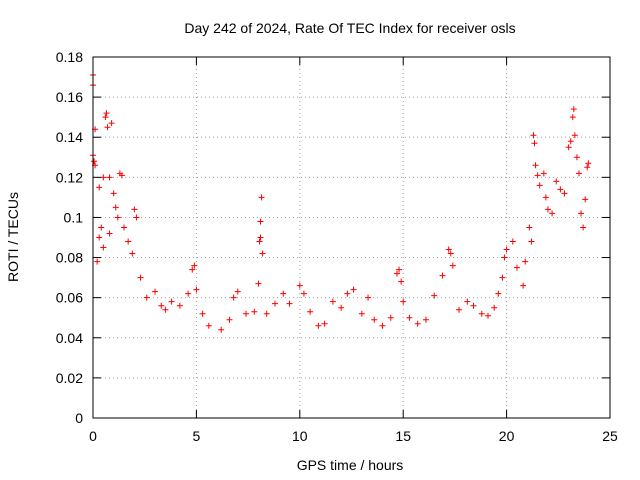  I want to click on x-tick-label: 0, so click(93, 436).